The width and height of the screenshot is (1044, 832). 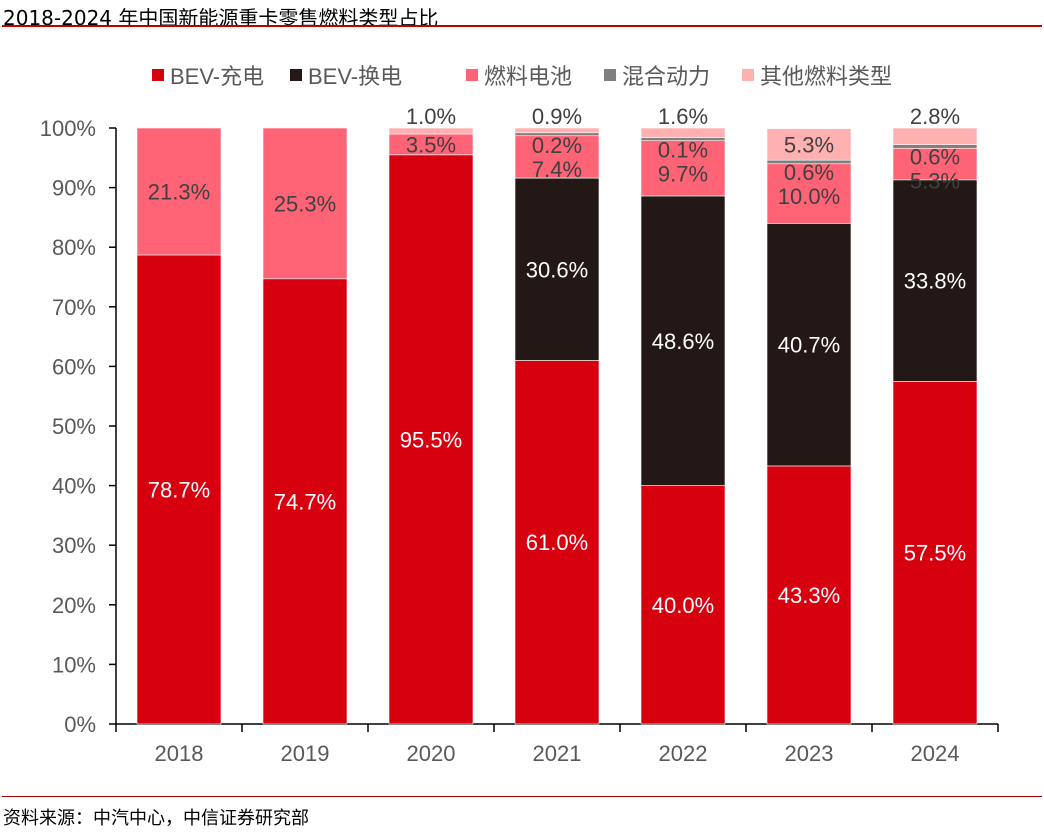 What do you see at coordinates (179, 753) in the screenshot?
I see `x-tick-label: 2018` at bounding box center [179, 753].